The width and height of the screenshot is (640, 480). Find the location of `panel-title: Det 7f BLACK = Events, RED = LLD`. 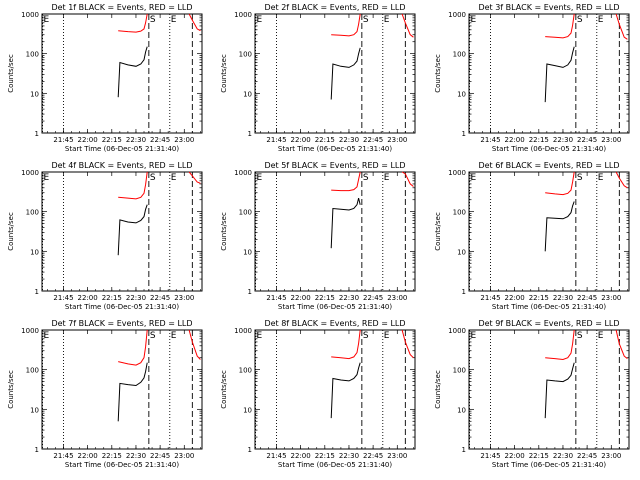

panel-title: Det 7f BLACK = Events, RED = LLD is located at coordinates (121, 323).